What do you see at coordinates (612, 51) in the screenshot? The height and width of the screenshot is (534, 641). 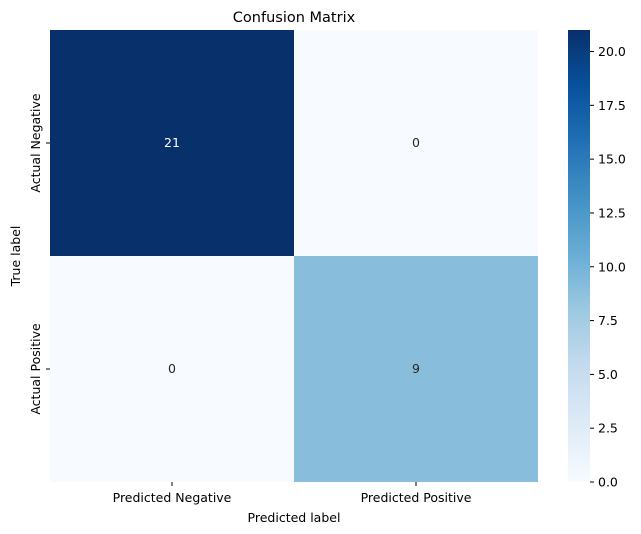 I see `colorbar-tick-label: 20.0` at bounding box center [612, 51].